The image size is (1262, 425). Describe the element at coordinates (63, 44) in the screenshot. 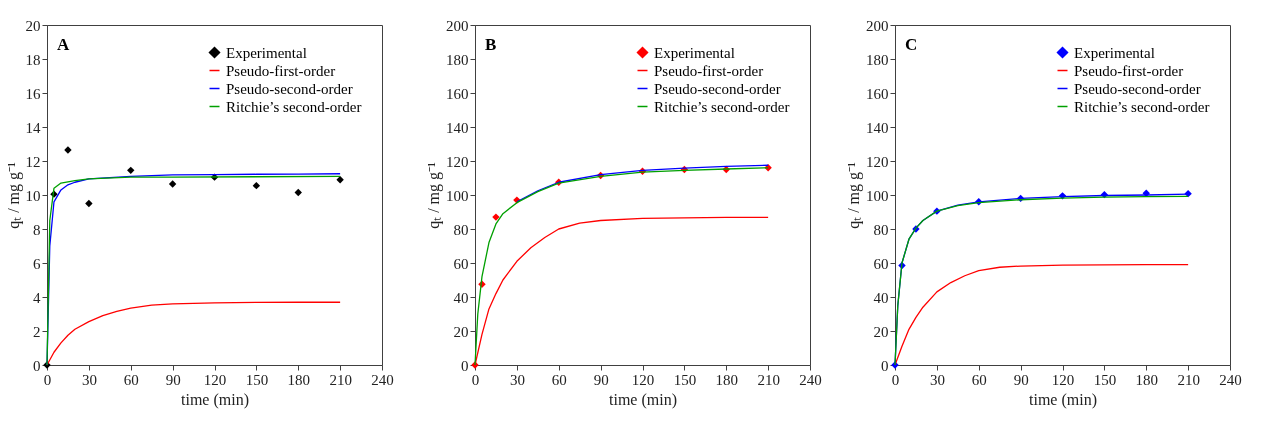

I see `annotation: A` at that location.